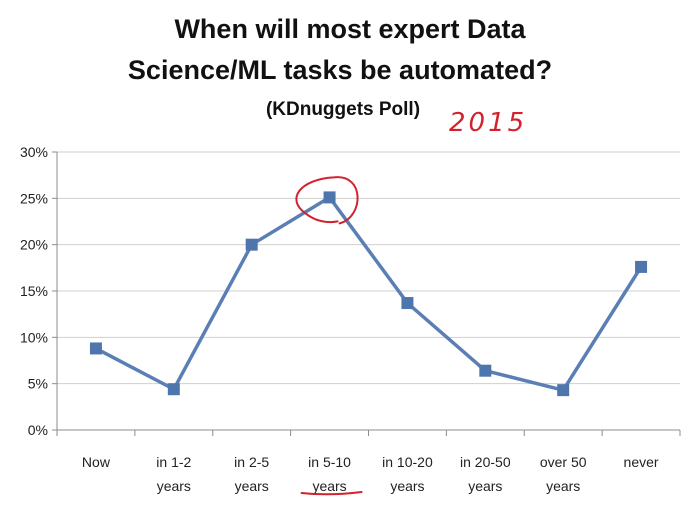  Describe the element at coordinates (38, 430) in the screenshot. I see `y-tick-label: 0%` at that location.